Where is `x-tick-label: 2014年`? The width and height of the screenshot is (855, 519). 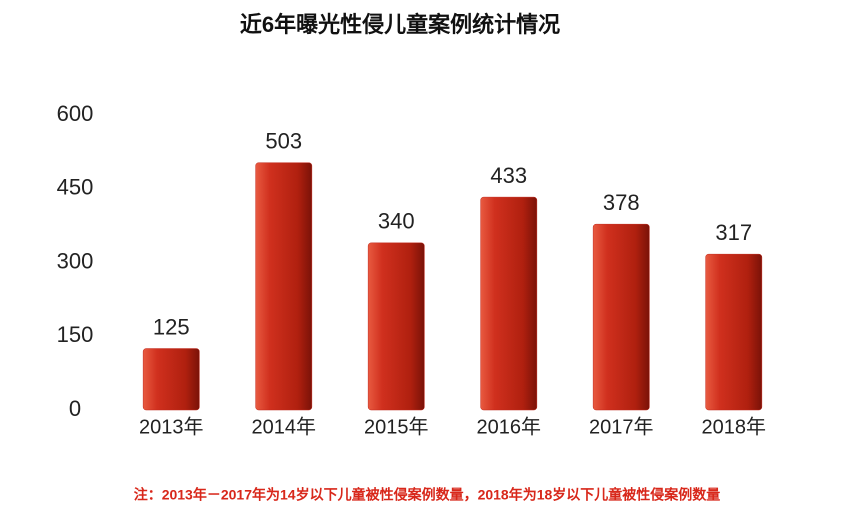
x-tick-label: 2014年 is located at coordinates (284, 426).